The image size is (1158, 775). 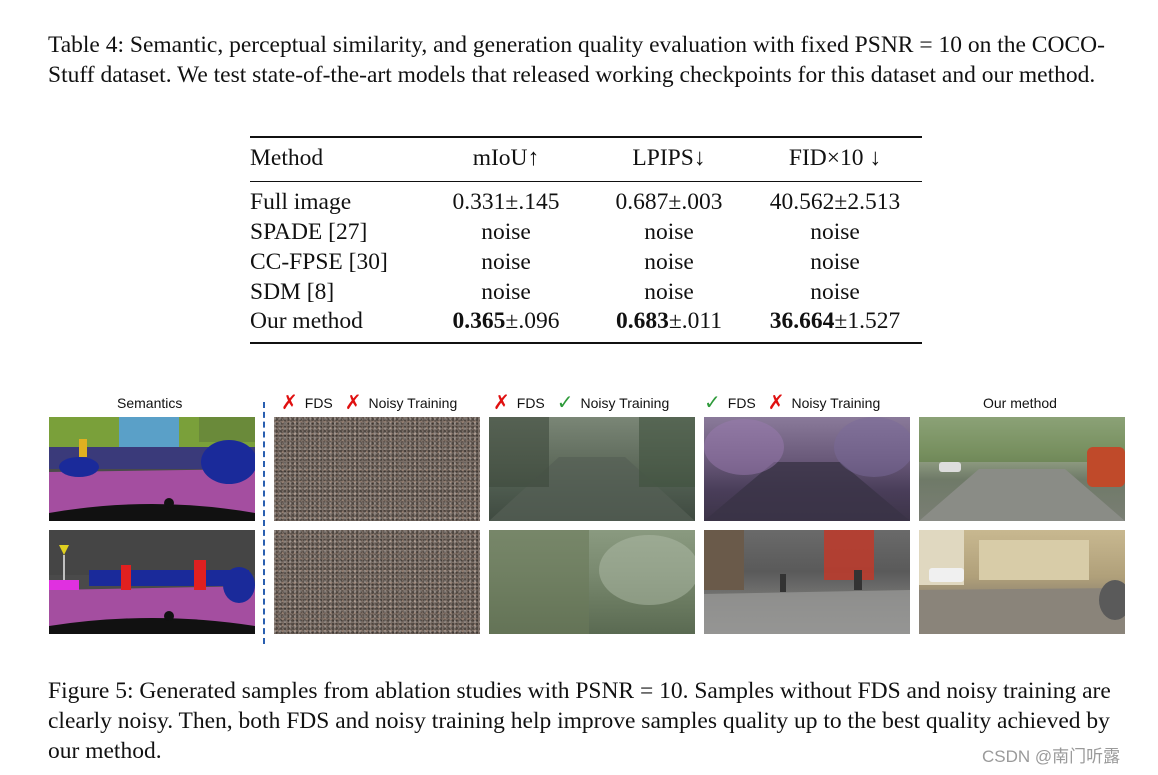 I want to click on table-row: CC-FPSE [30] noise noise noise, so click(x=586, y=262).